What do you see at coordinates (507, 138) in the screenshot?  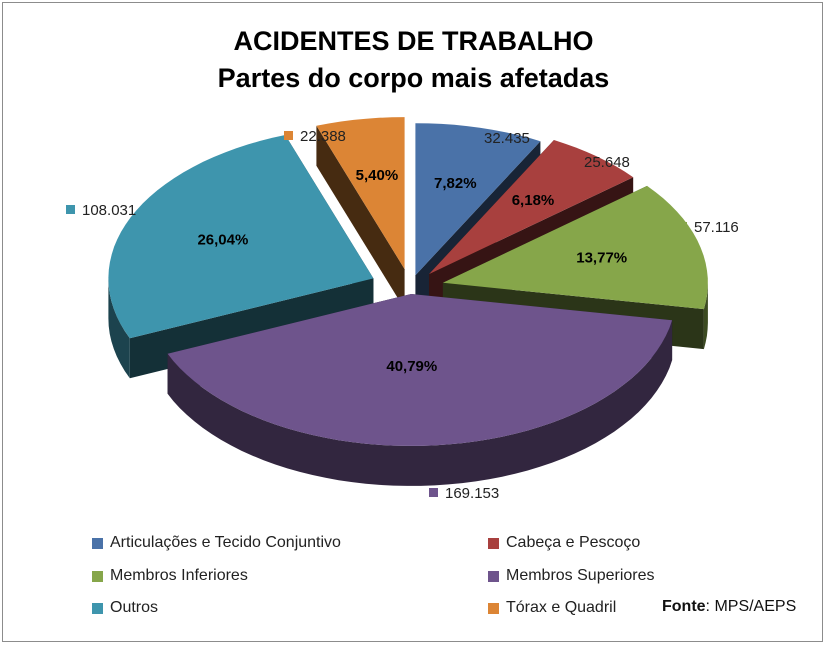 I see `slice-value-label: 32.435` at bounding box center [507, 138].